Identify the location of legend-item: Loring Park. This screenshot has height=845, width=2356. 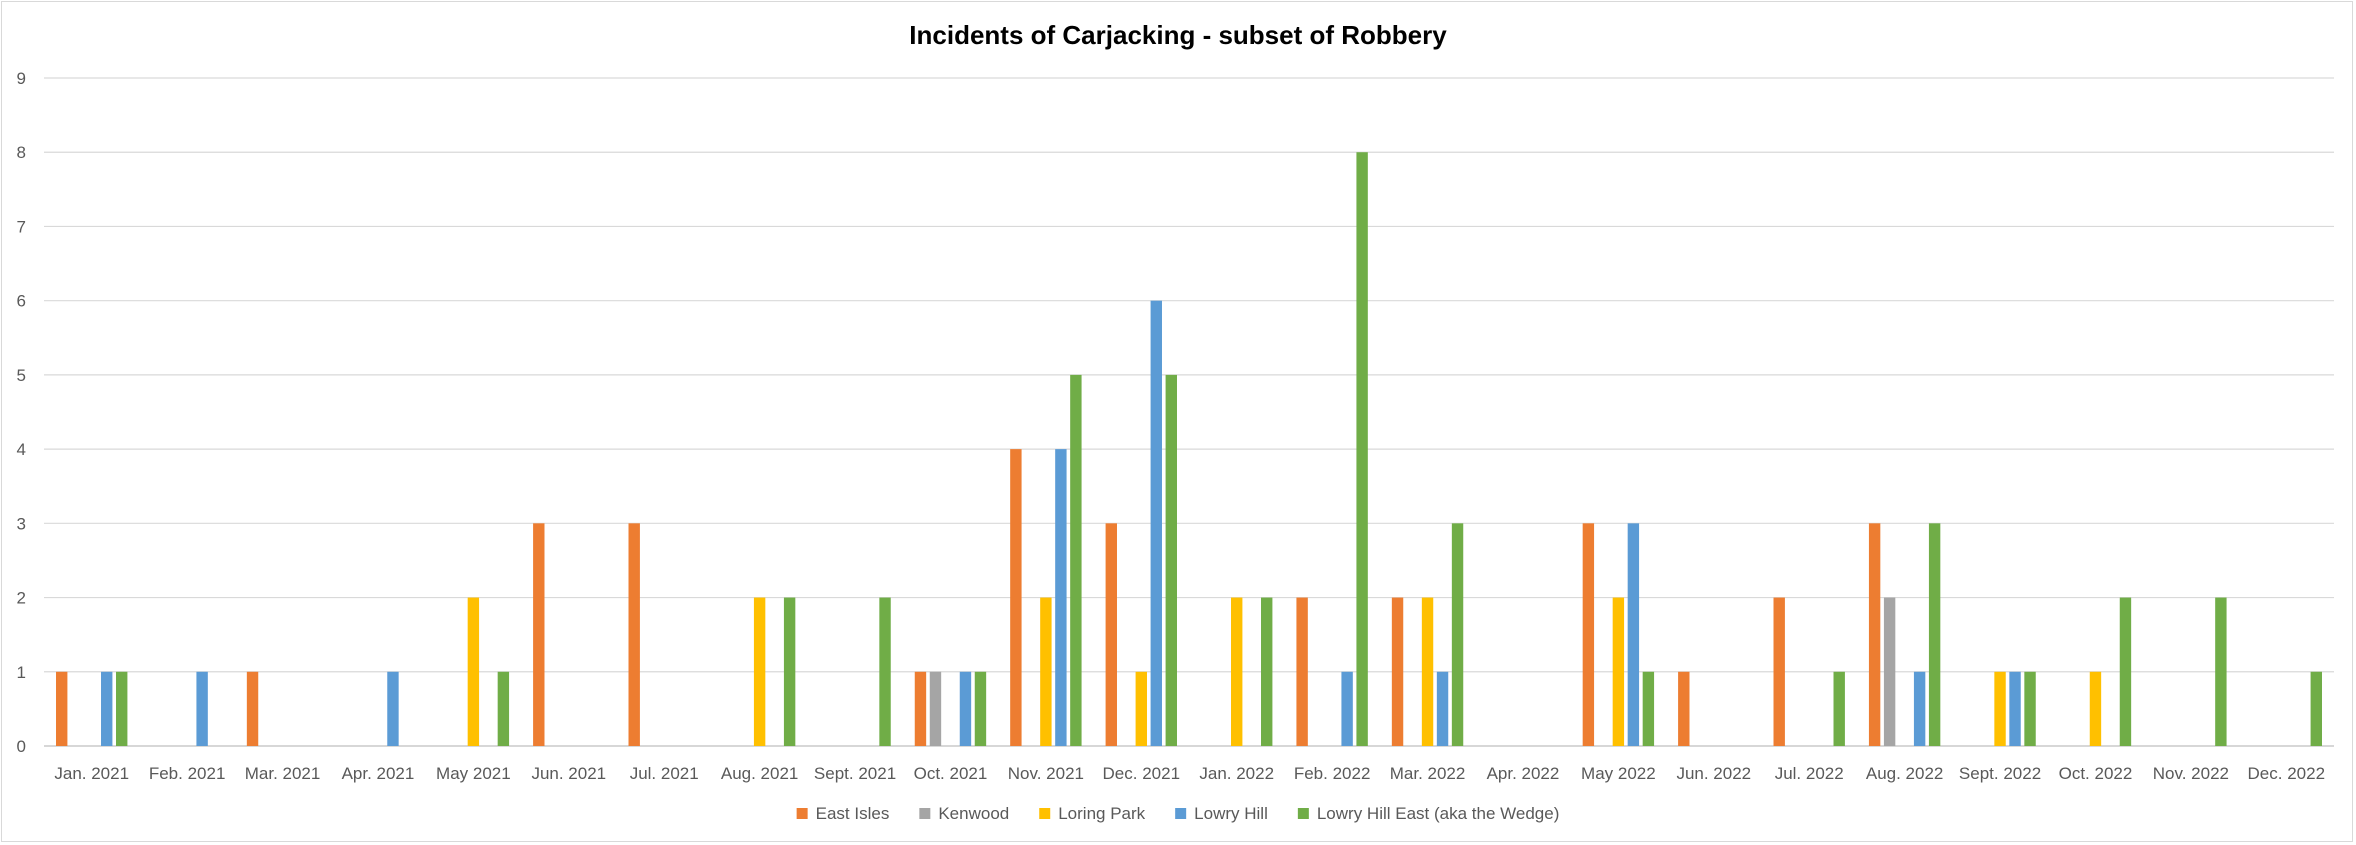
(1092, 813).